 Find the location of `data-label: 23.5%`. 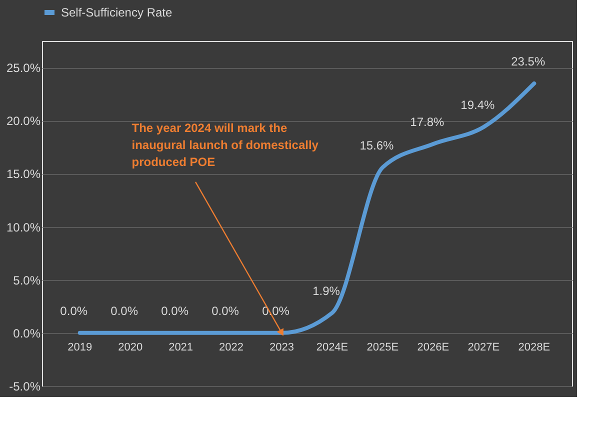

data-label: 23.5% is located at coordinates (528, 61).